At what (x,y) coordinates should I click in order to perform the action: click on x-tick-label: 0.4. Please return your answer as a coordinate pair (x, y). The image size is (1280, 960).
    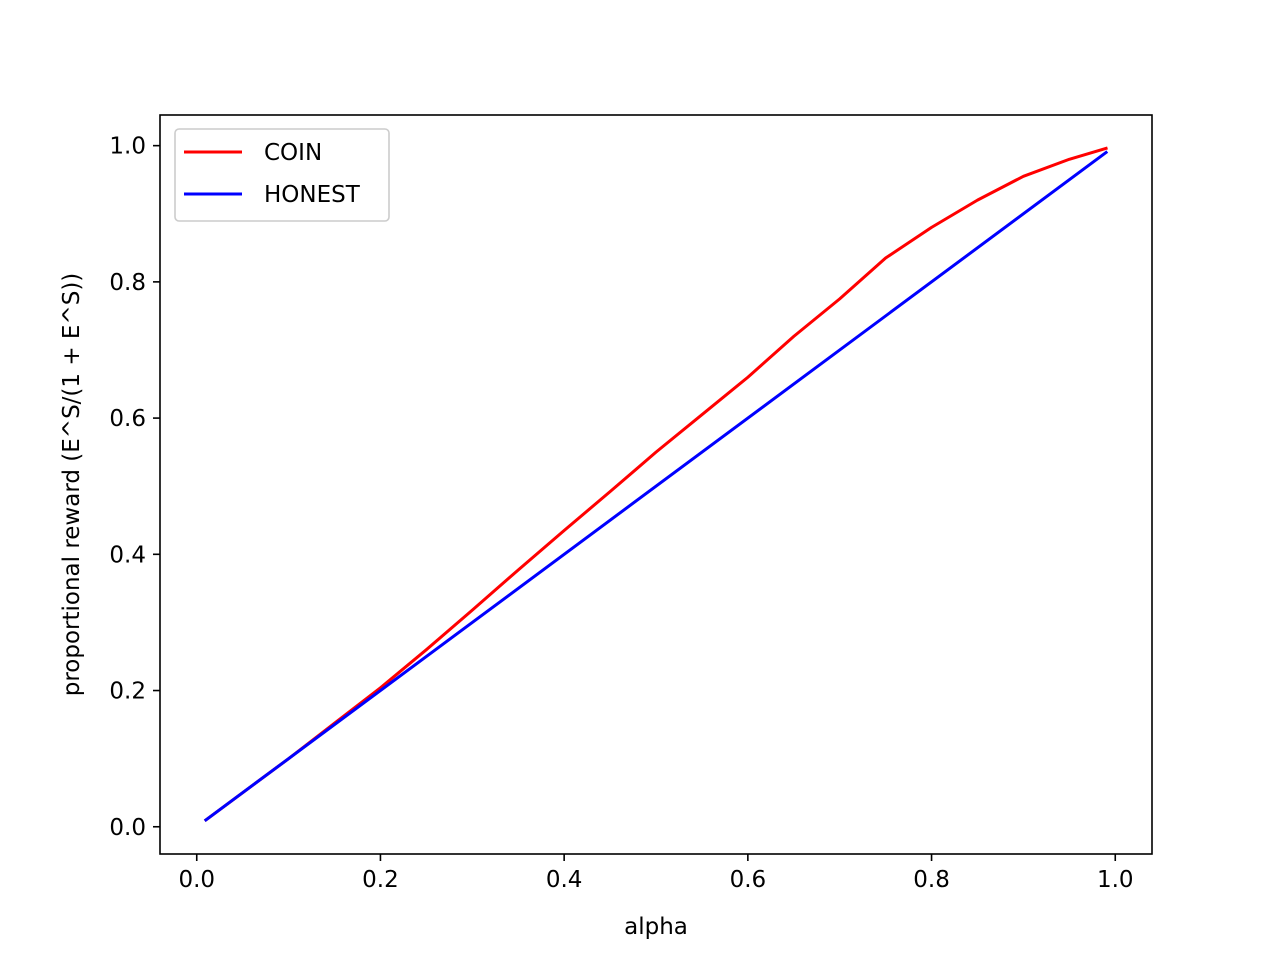
    Looking at the image, I should click on (564, 880).